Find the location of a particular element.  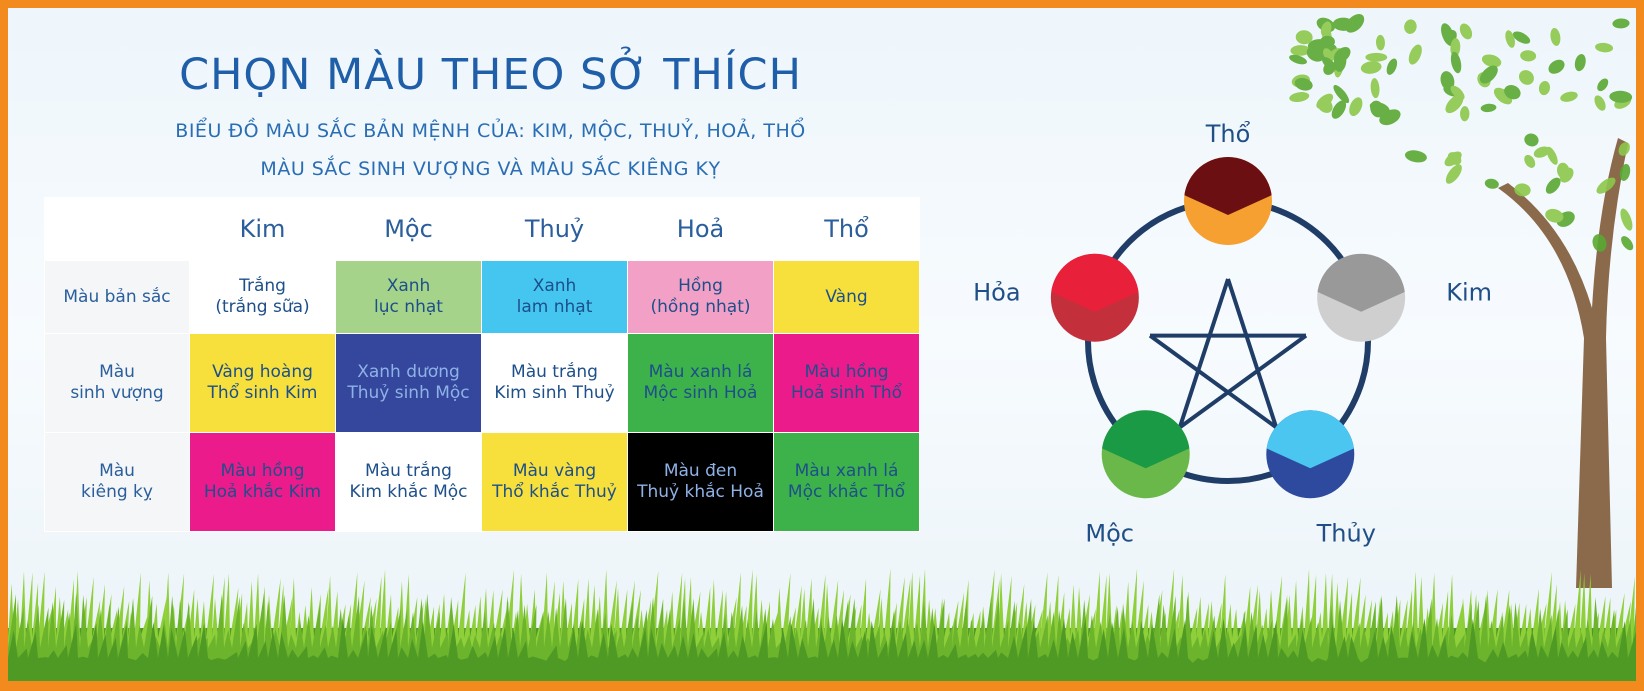

color-cell: Màu trắng Kim khắc Mộc is located at coordinates (408, 482).